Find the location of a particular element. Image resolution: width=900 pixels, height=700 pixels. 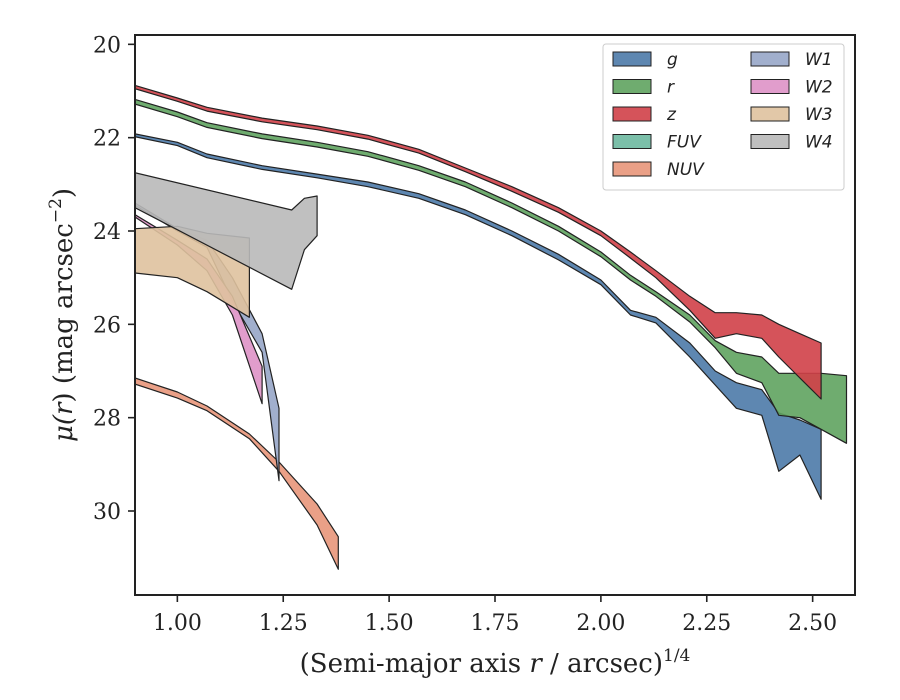

legend-item-w1: W1 is located at coordinates (791, 60).